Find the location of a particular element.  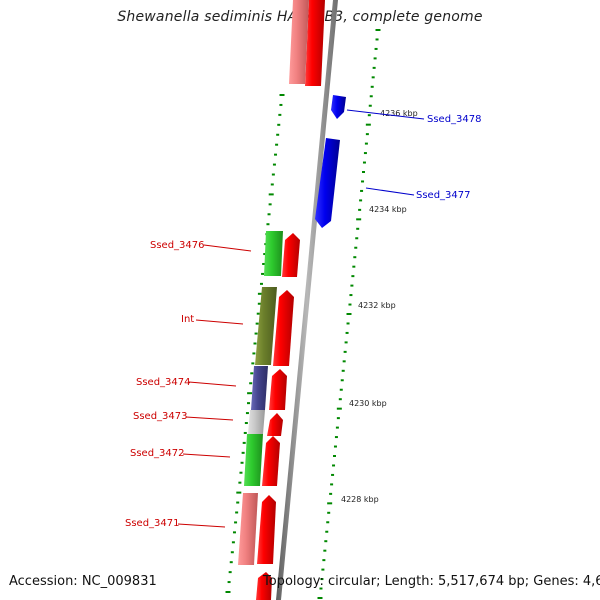

cog-box-int-olive is located at coordinates (266, 326).